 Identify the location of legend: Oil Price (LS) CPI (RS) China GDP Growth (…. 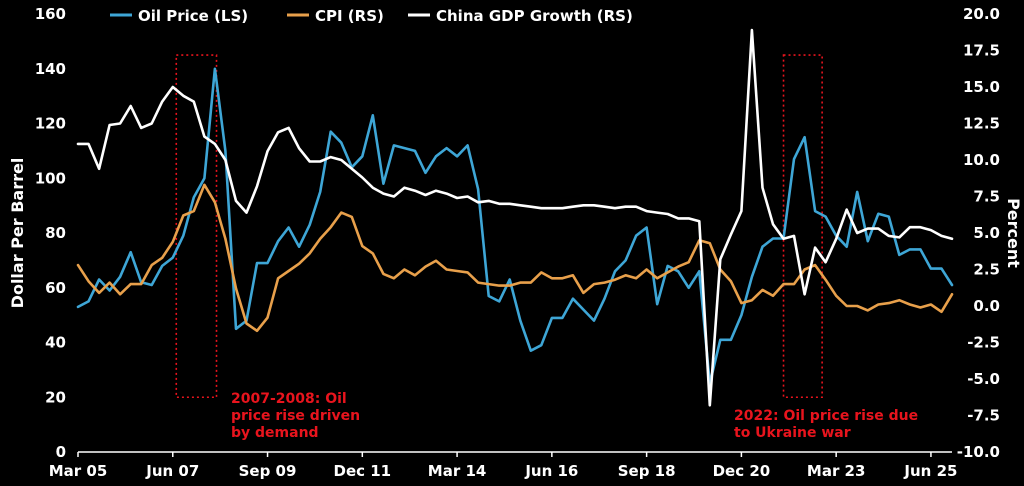
(371, 16).